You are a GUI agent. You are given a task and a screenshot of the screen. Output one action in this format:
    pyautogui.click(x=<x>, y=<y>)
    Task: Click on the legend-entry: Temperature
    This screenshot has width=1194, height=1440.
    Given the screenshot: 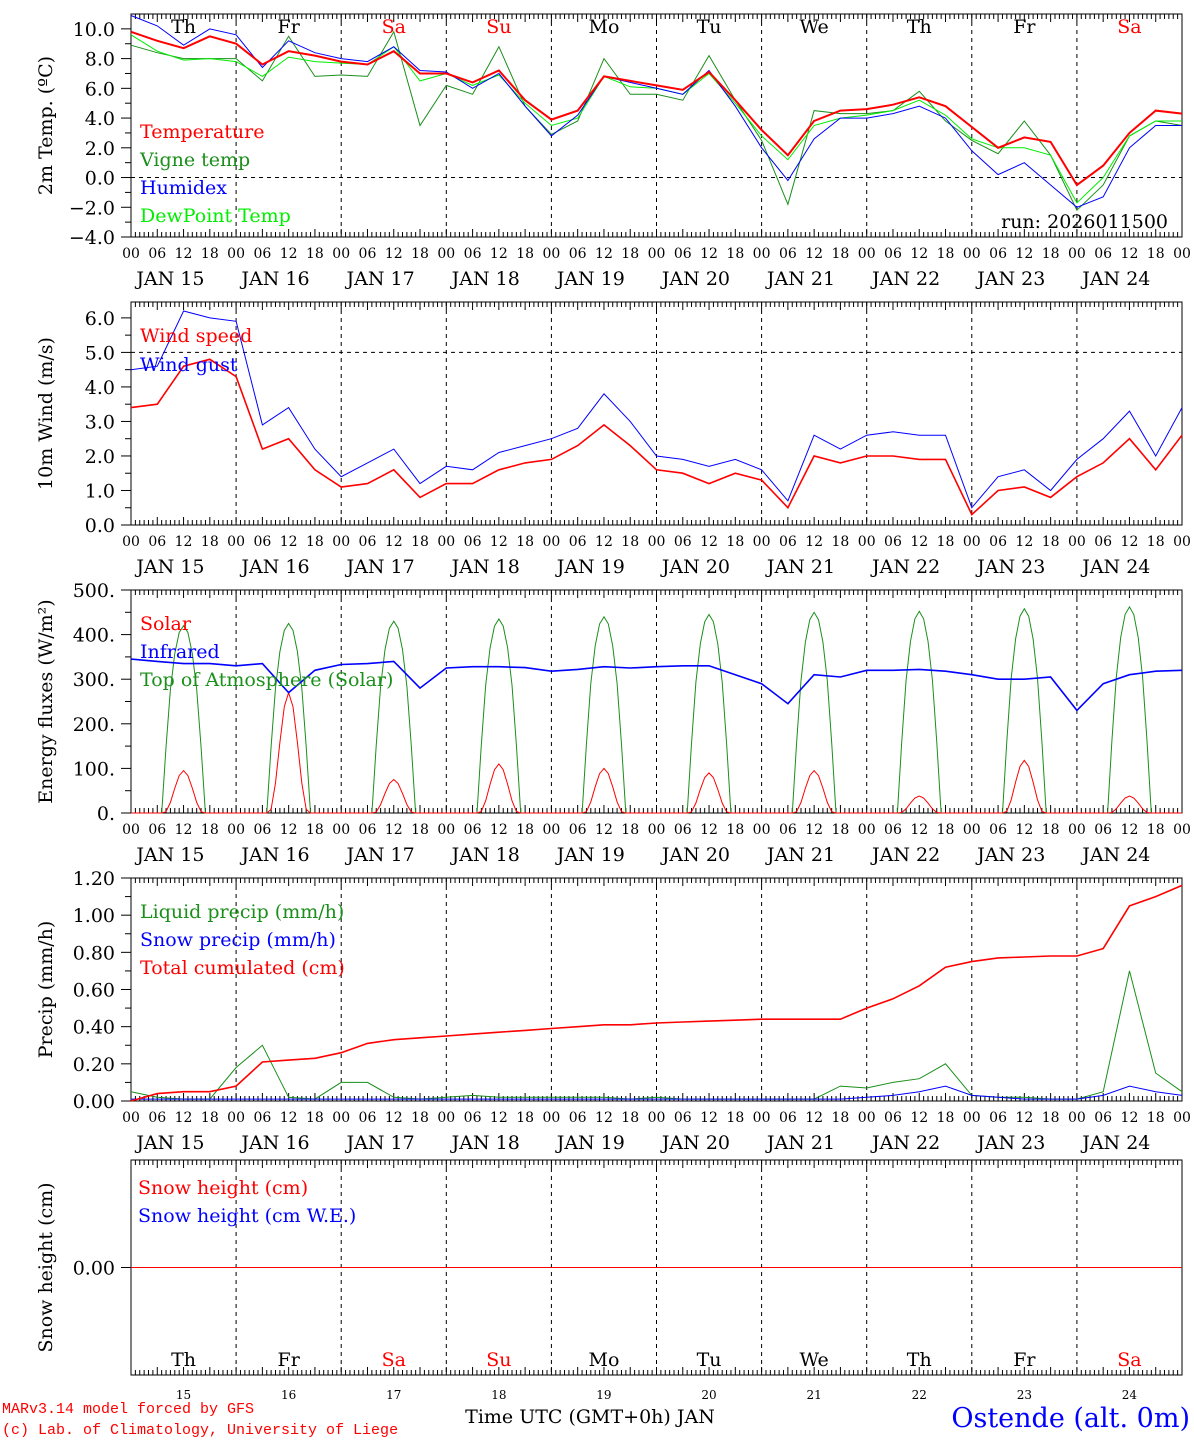 What is the action you would take?
    pyautogui.click(x=202, y=132)
    